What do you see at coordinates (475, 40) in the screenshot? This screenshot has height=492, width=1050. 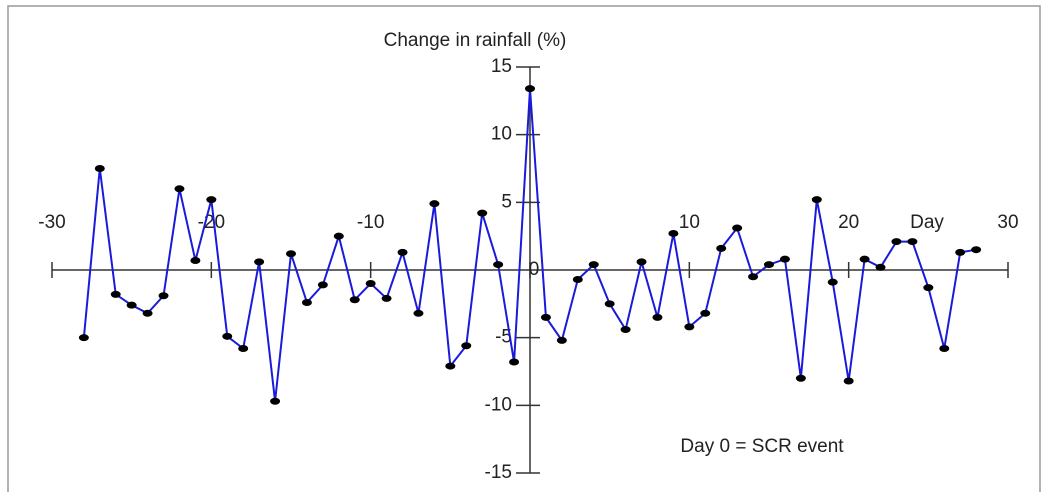 I see `y-axis-label: Change in rainfall (%)` at bounding box center [475, 40].